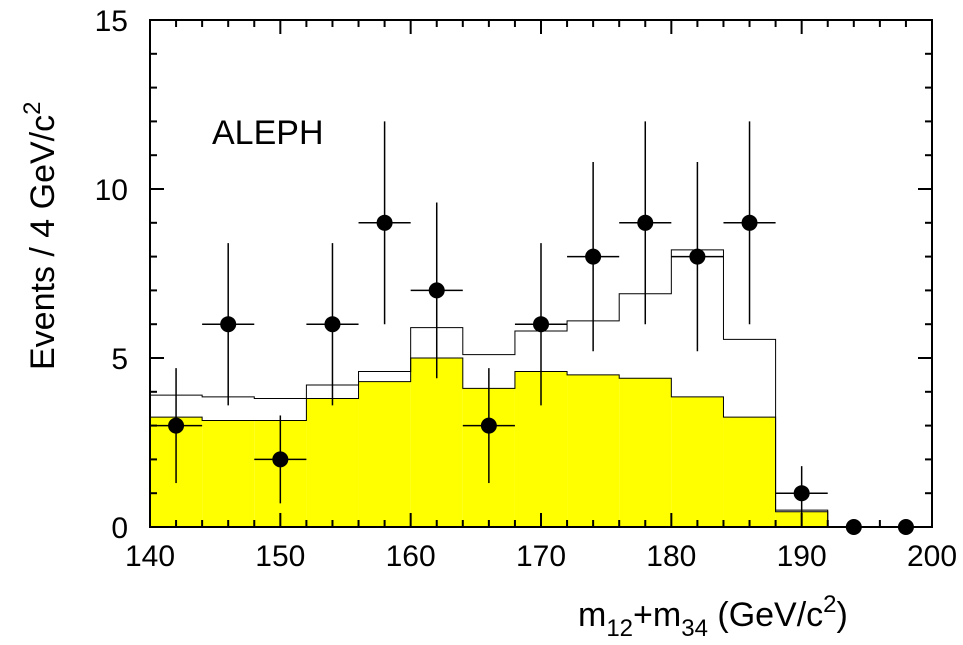 The height and width of the screenshot is (645, 963). I want to click on x-axis-title-sub1: 12, so click(619, 628).